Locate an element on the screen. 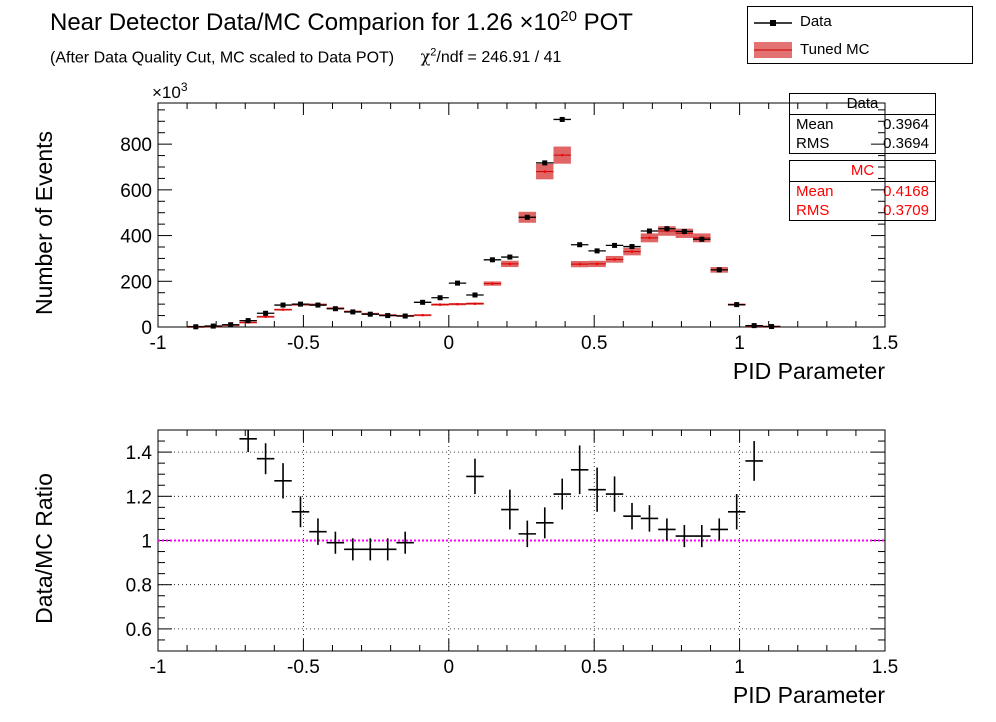 The width and height of the screenshot is (996, 722). legend-label-mc: Tuned MC is located at coordinates (835, 49).